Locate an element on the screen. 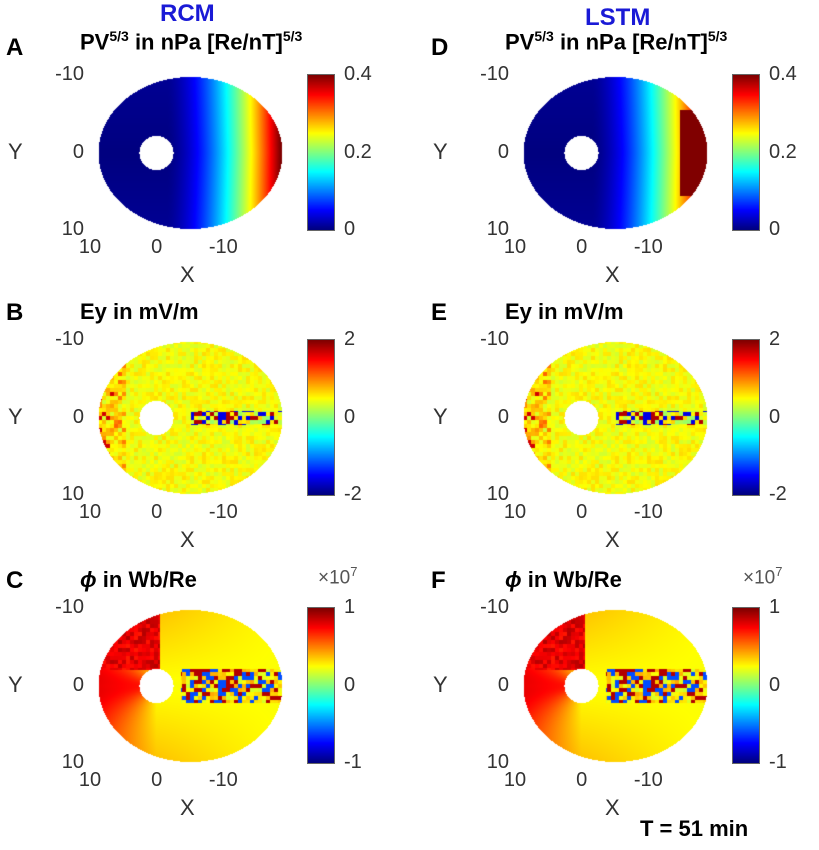 The image size is (819, 850). panel-letter: D is located at coordinates (440, 47).